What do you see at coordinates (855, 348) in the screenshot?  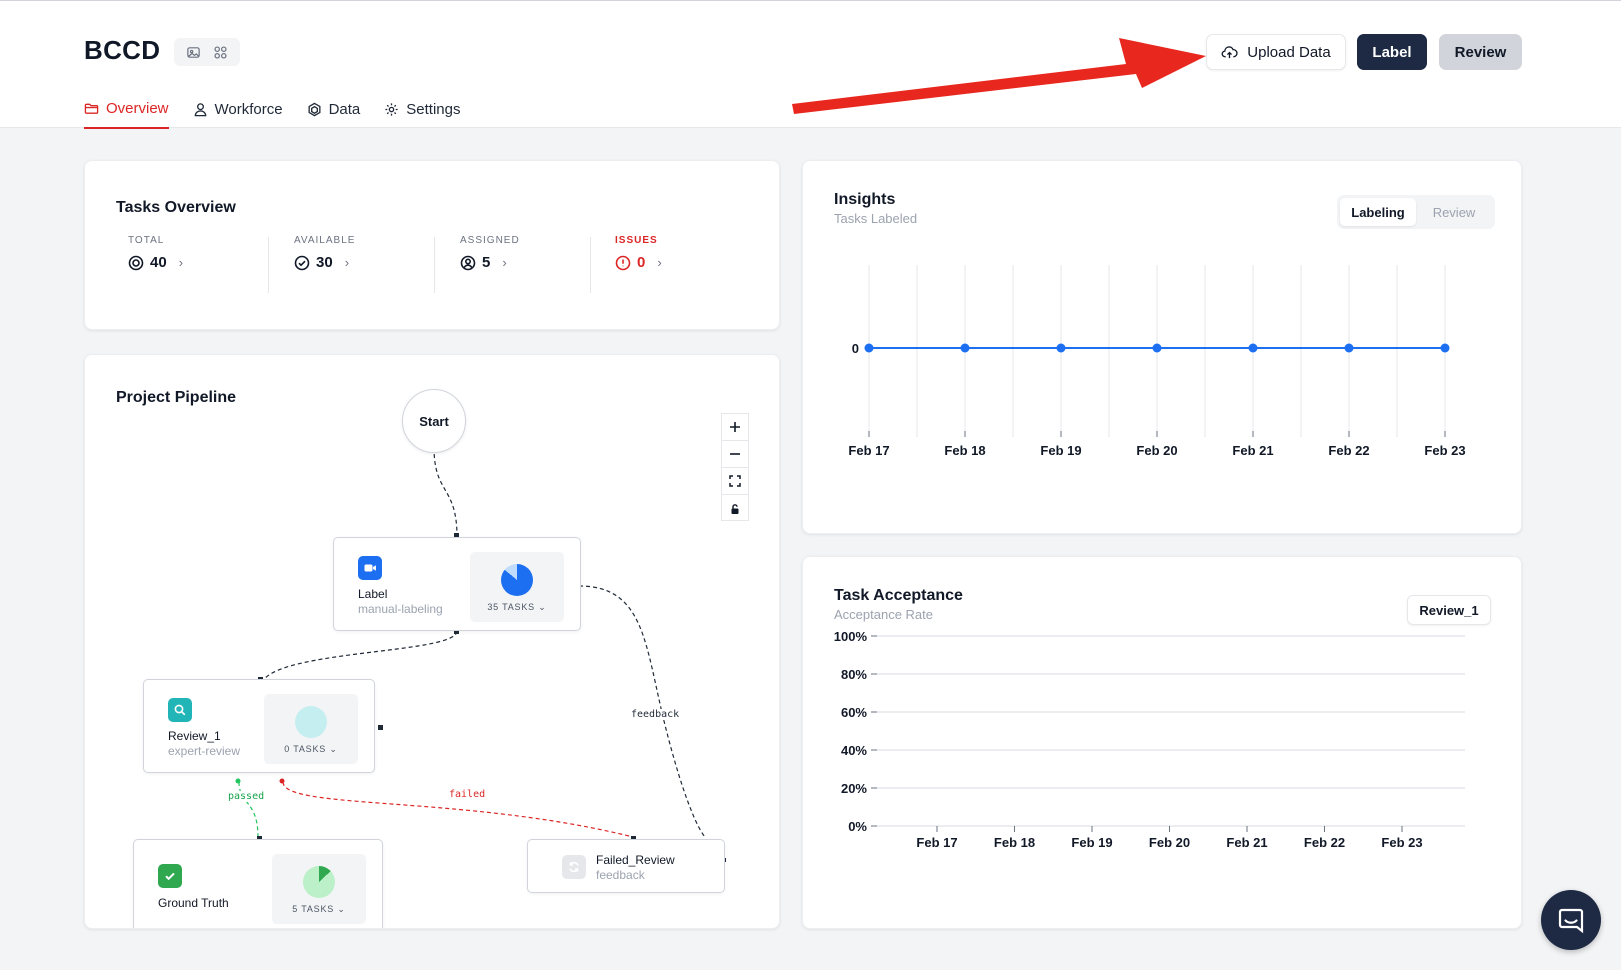 I see `y-tick-label: 0` at bounding box center [855, 348].